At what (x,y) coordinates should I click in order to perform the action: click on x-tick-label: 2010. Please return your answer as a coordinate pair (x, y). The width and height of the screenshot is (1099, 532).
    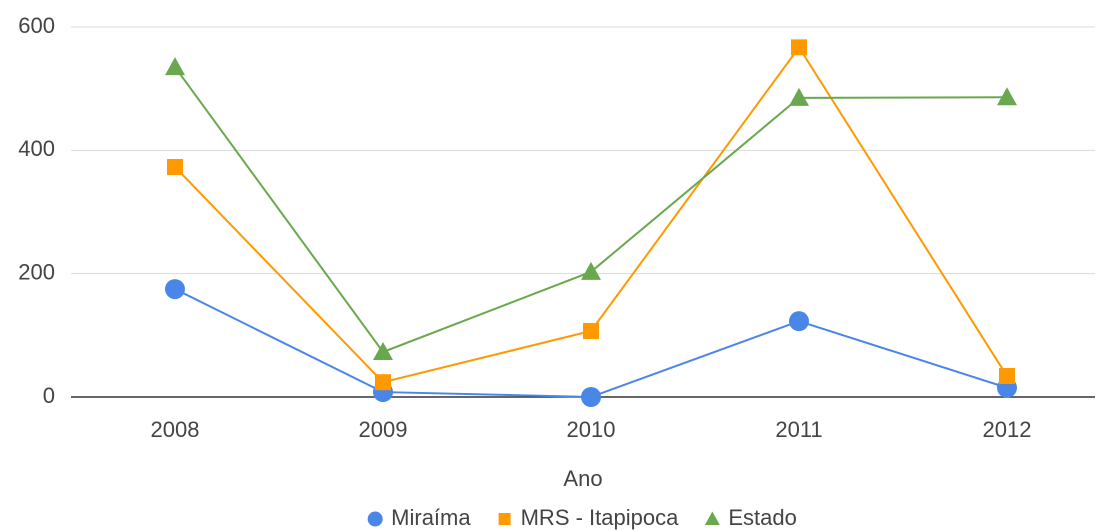
    Looking at the image, I should click on (591, 429).